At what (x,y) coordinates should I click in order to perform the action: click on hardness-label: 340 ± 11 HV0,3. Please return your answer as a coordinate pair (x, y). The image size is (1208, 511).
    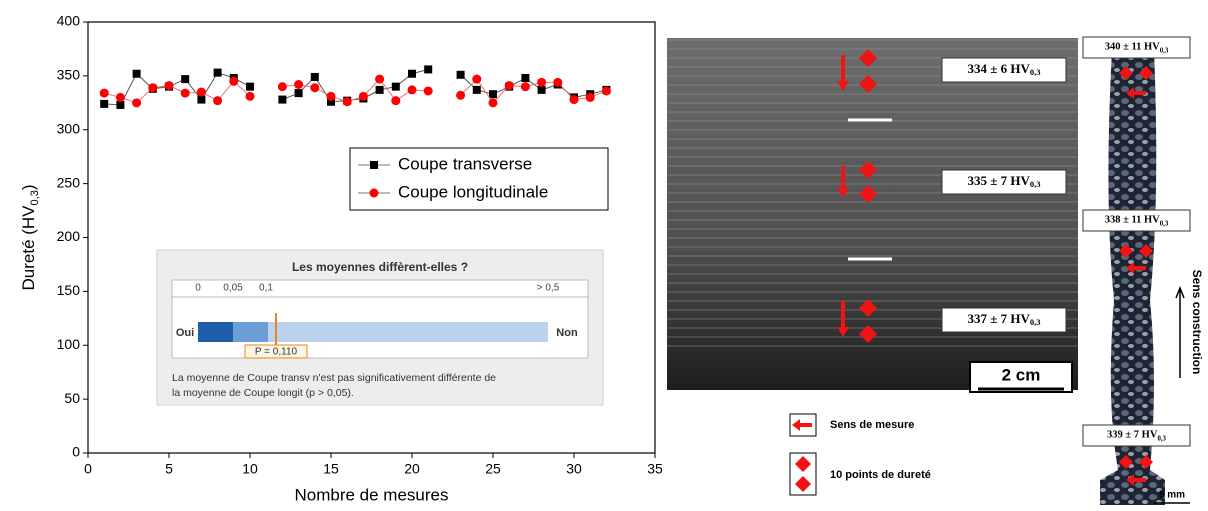
    Looking at the image, I should click on (1137, 48).